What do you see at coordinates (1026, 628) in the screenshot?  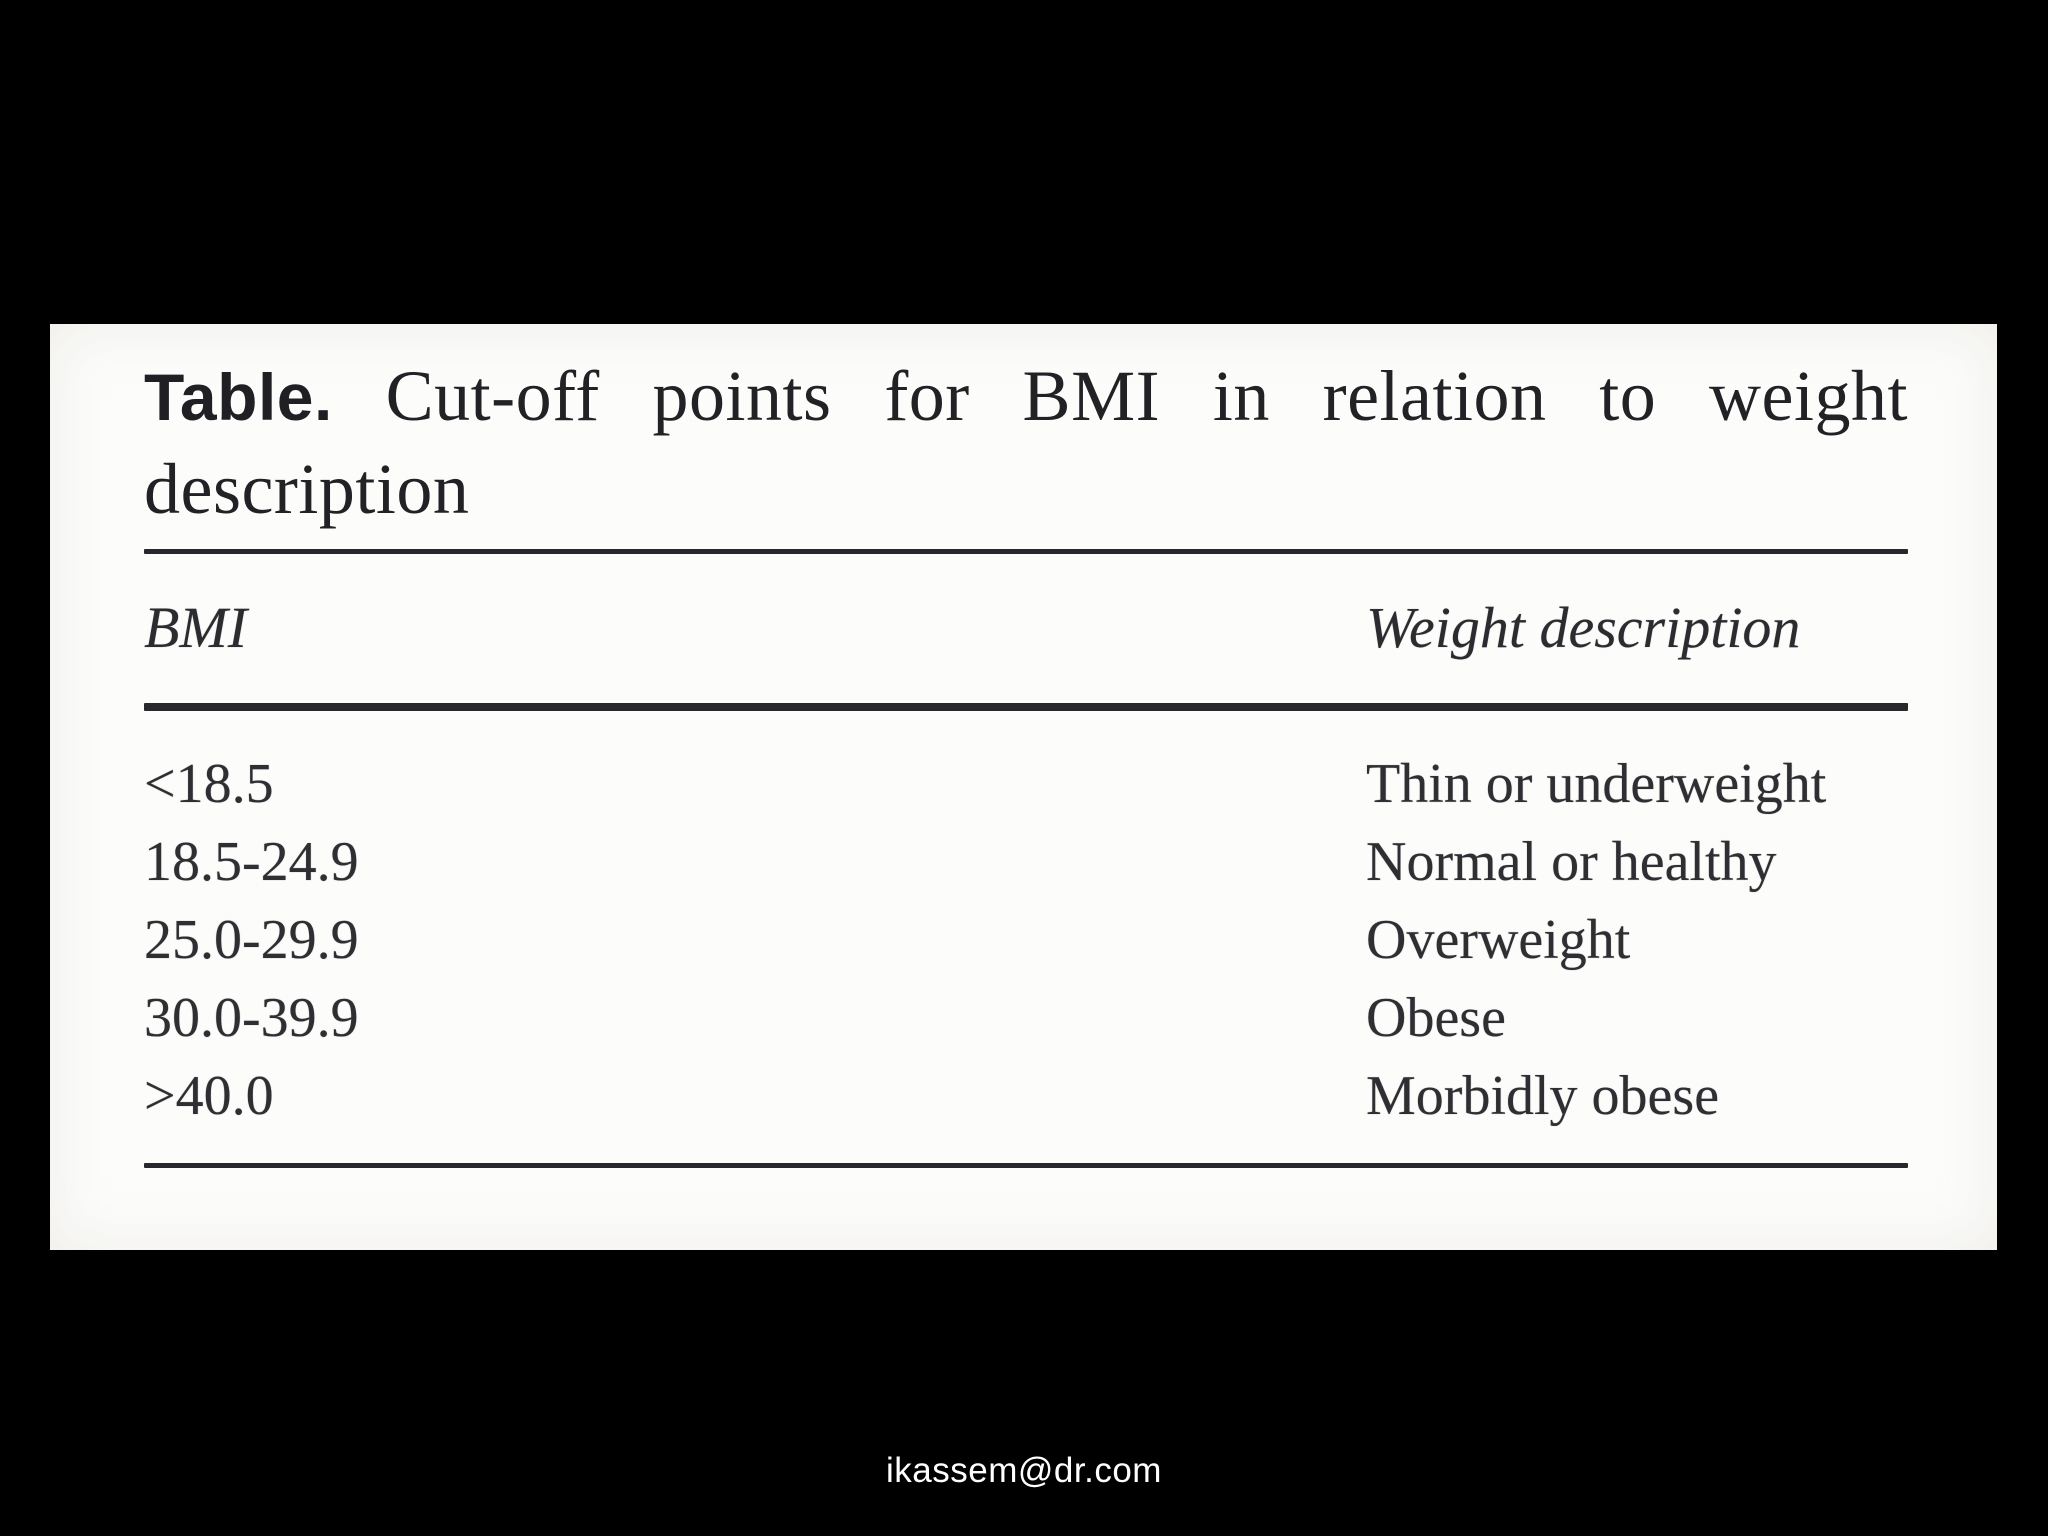 I see `table-header-row: BMI Weight description` at bounding box center [1026, 628].